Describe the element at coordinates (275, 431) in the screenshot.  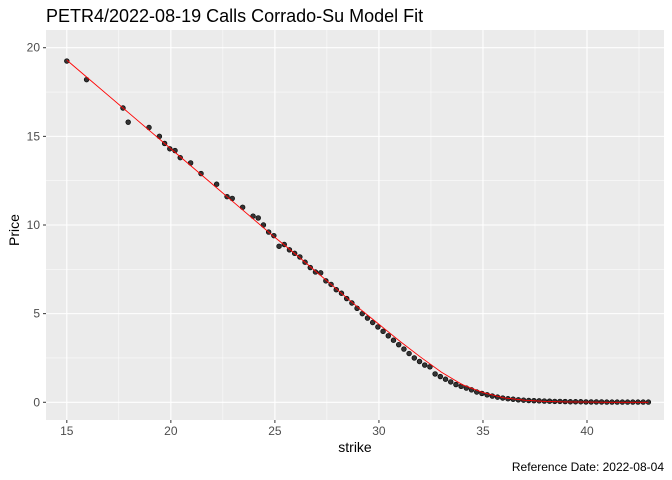
I see `x-tick-label: 25` at that location.